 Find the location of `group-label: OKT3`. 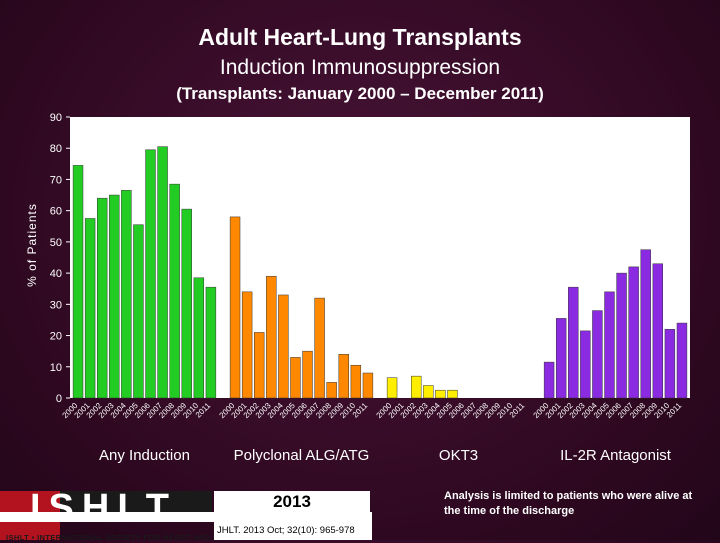

group-label: OKT3 is located at coordinates (458, 455).